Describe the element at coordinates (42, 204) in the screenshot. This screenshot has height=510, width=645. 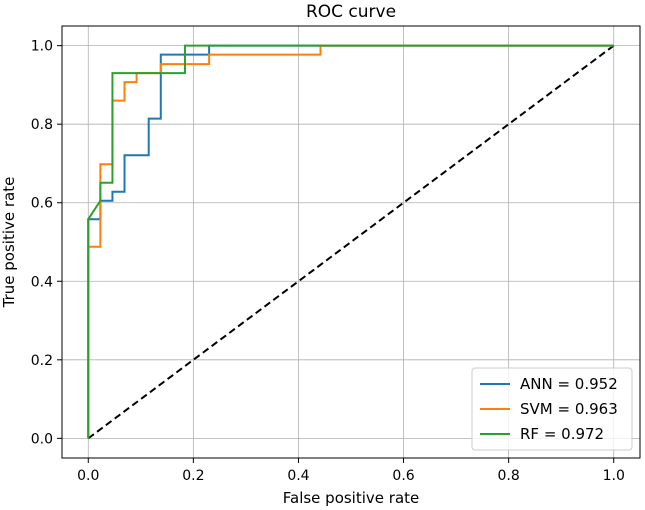
I see `y-tick-label: 0.6` at that location.